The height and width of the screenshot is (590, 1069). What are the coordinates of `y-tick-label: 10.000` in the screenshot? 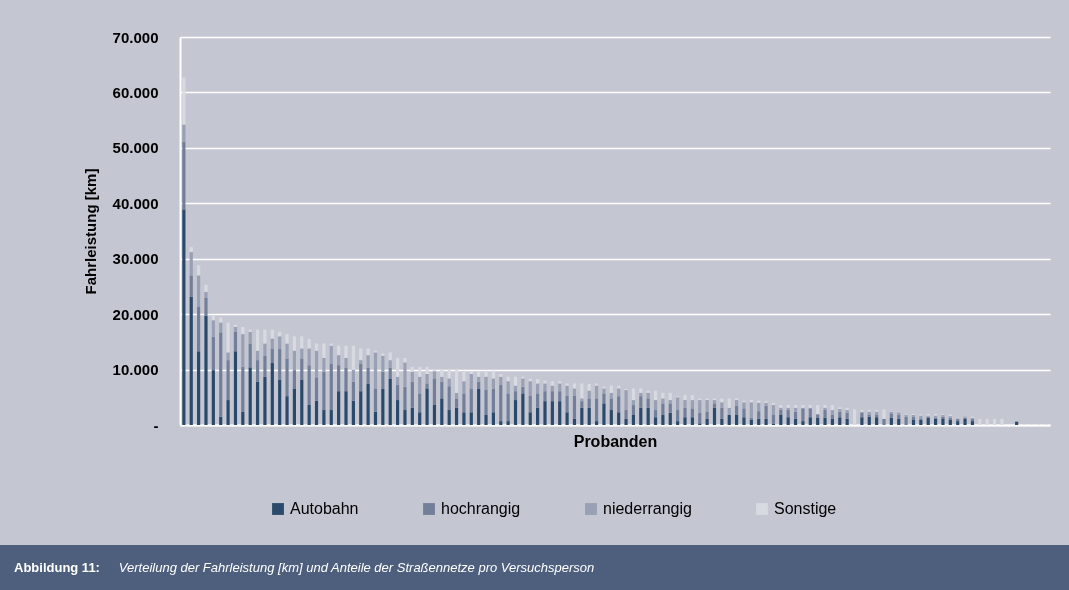 It's located at (135, 370).